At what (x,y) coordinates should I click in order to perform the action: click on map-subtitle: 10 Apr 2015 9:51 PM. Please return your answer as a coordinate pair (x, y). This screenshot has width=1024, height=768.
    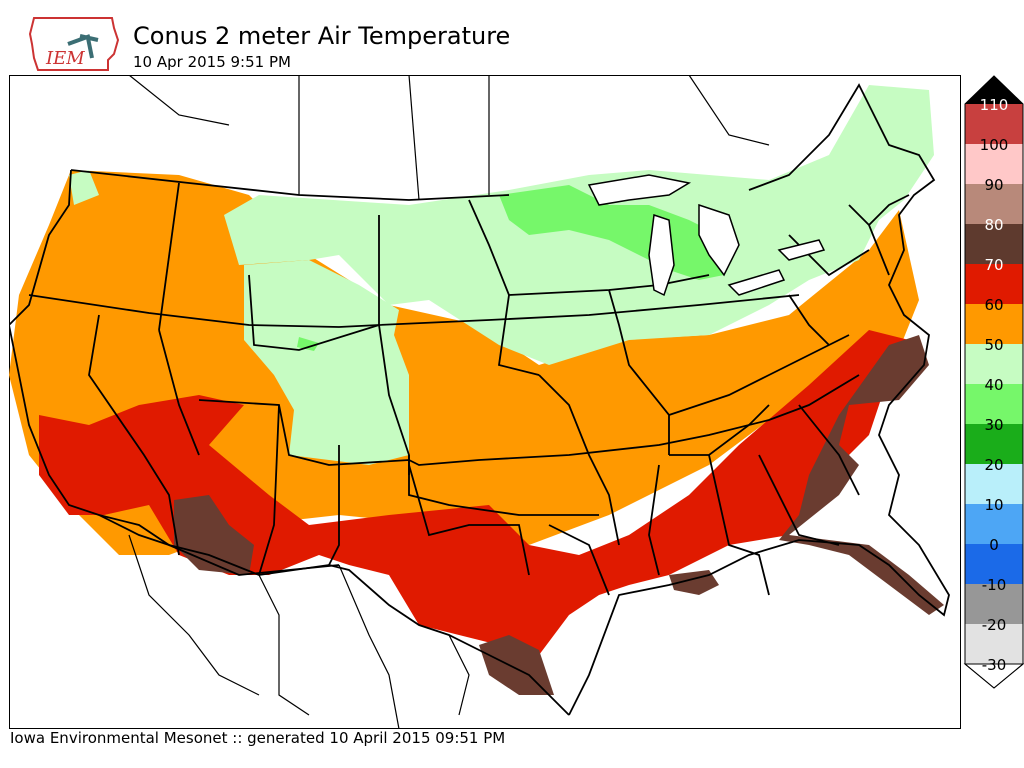
    Looking at the image, I should click on (212, 62).